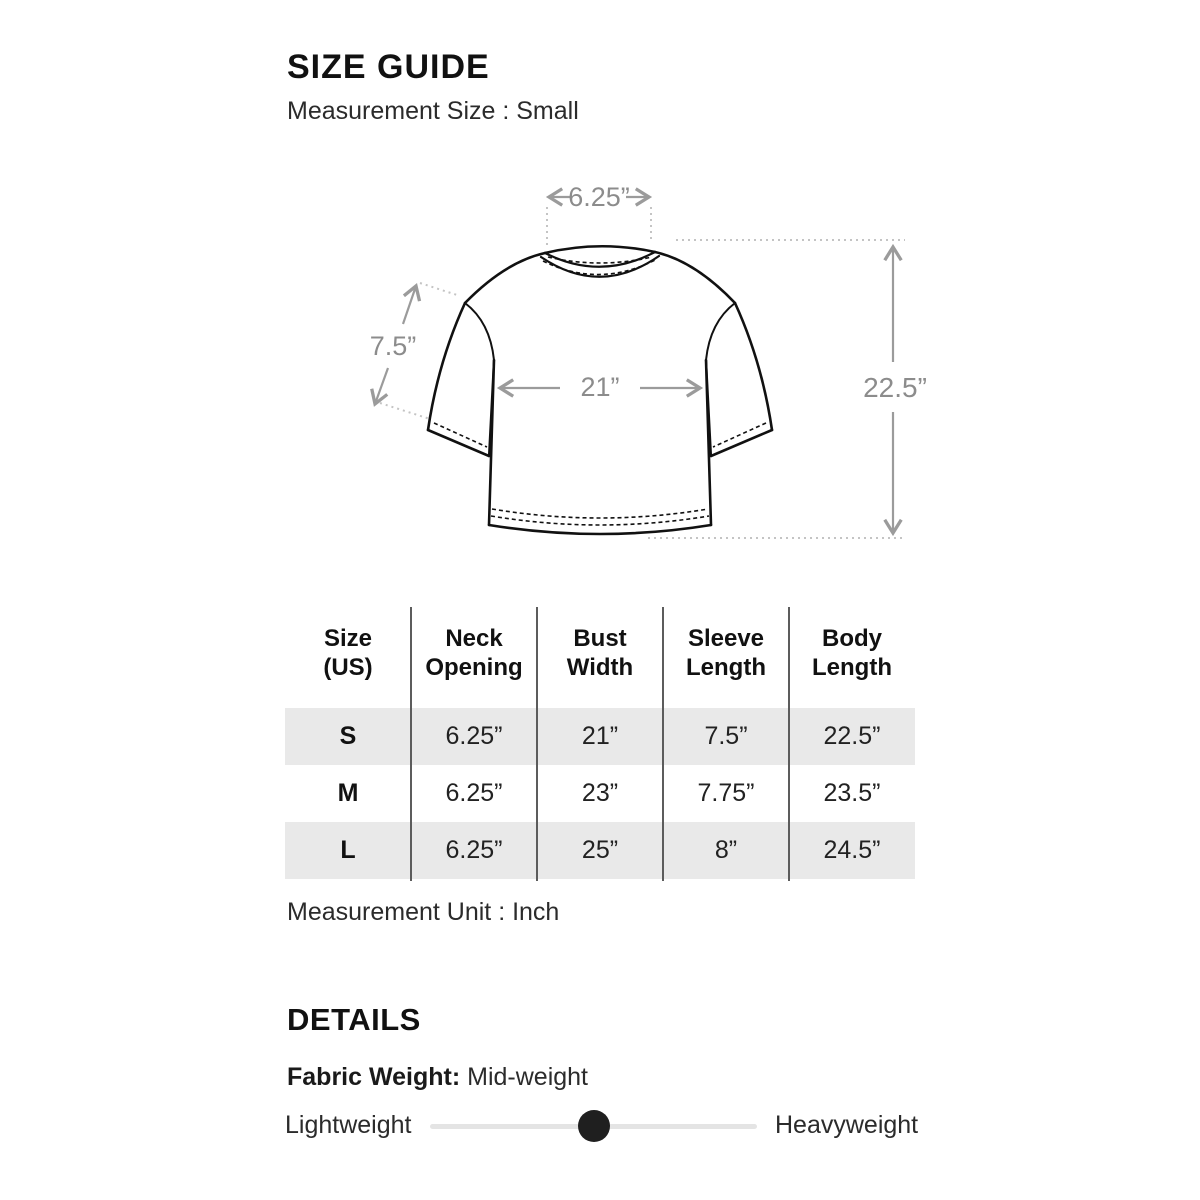 This screenshot has height=1200, width=1200. I want to click on sleeve-measure: 7.5”, so click(414, 351).